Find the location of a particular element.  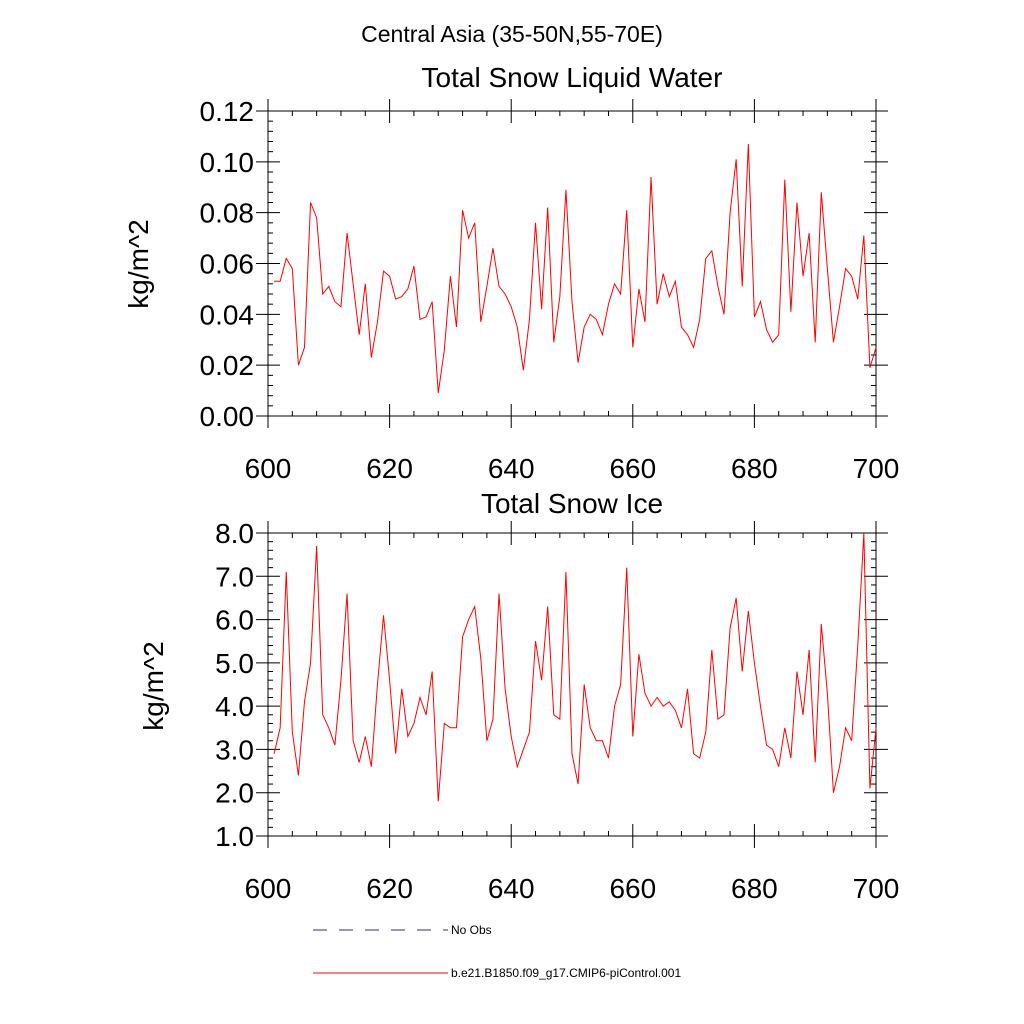

snow-ice-y-tick-label: 3.0 is located at coordinates (234, 749).